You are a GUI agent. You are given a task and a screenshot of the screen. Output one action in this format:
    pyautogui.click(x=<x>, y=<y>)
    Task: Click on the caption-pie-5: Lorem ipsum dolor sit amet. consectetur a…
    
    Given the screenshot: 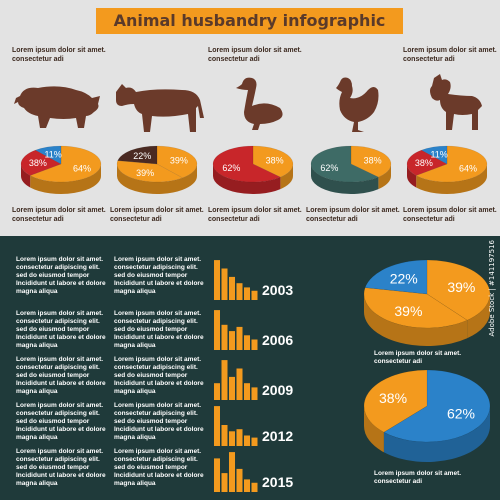 What is the action you would take?
    pyautogui.click(x=450, y=215)
    